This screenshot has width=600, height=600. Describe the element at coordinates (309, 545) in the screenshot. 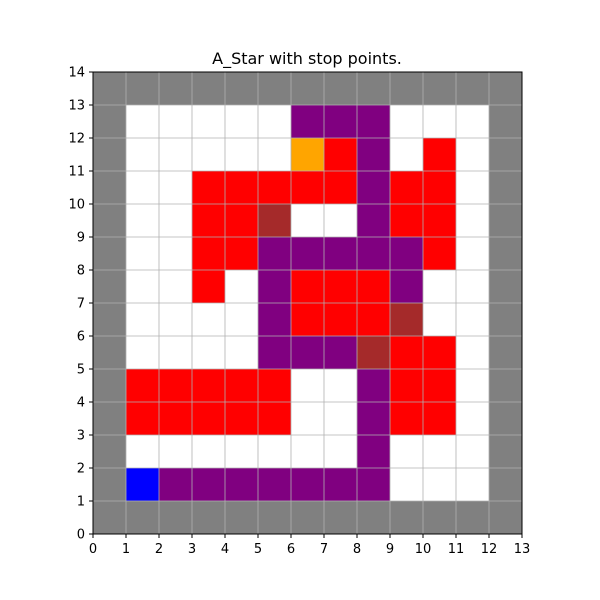

I see `x-axis-ticks: 0 1 2 3 4 5 6 7 8 9 10 11 12 13` at that location.